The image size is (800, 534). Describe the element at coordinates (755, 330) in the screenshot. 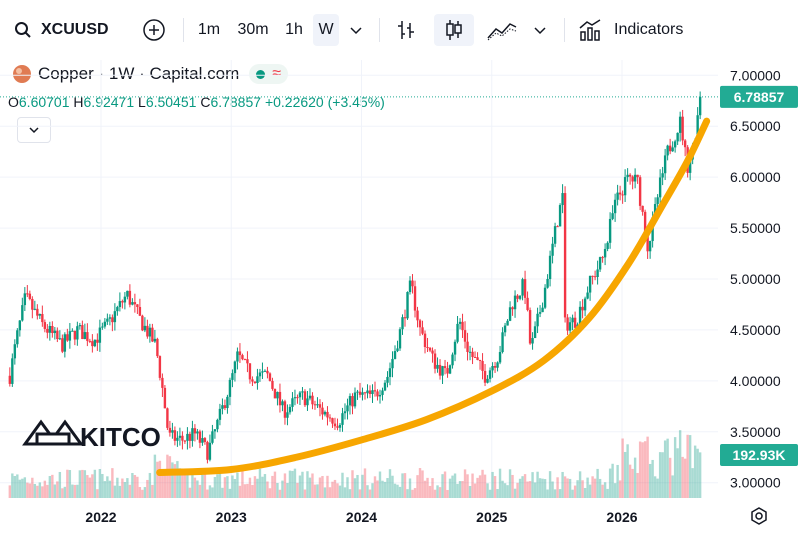

I see `y-tick-label: 4.50000` at that location.